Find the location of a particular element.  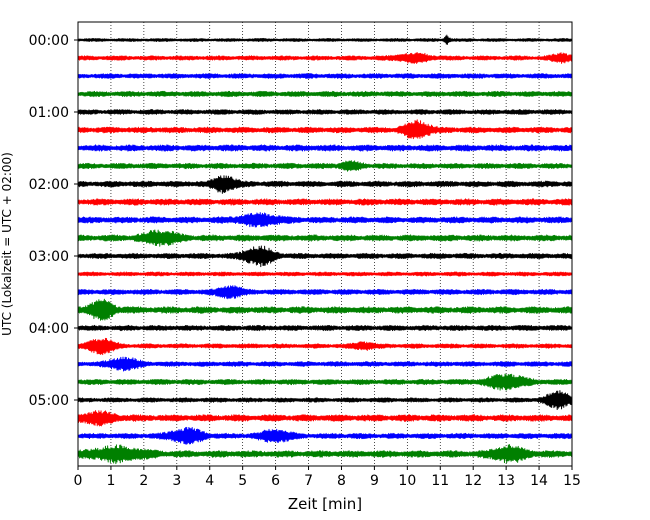

y-axis-ticks: 00:00 01:00 02:00 03:00 04:00 05:00 is located at coordinates (53, 221).